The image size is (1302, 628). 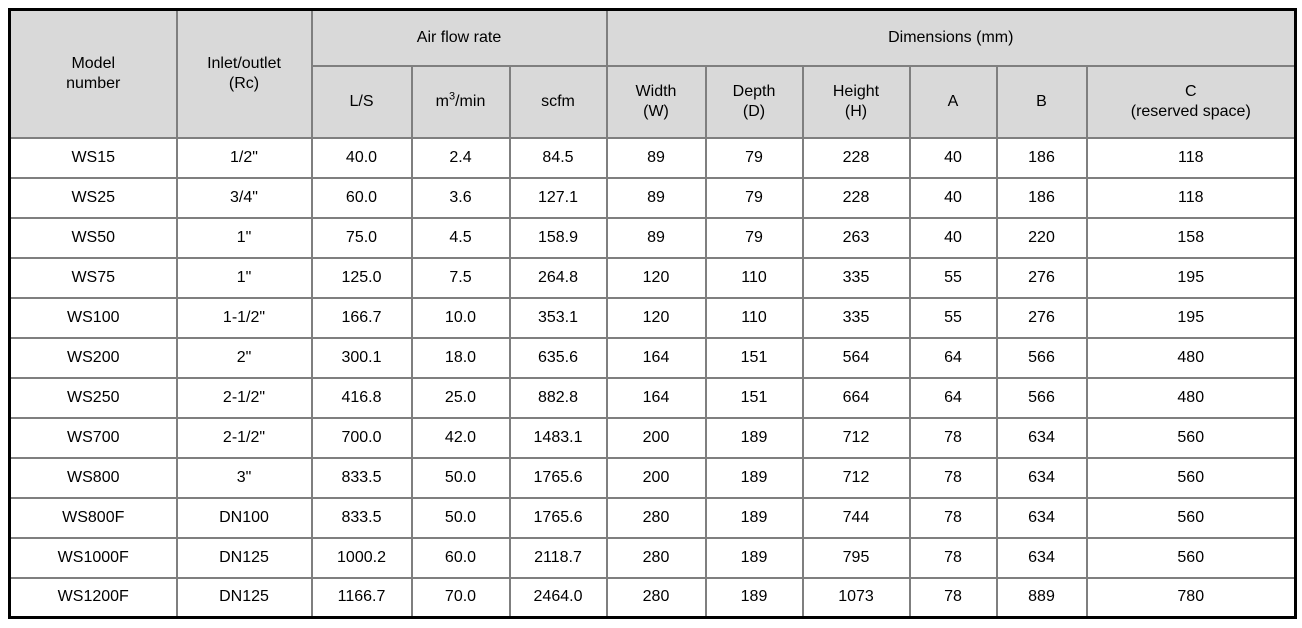 I want to click on cell-model-number: WS250, so click(x=93, y=397).